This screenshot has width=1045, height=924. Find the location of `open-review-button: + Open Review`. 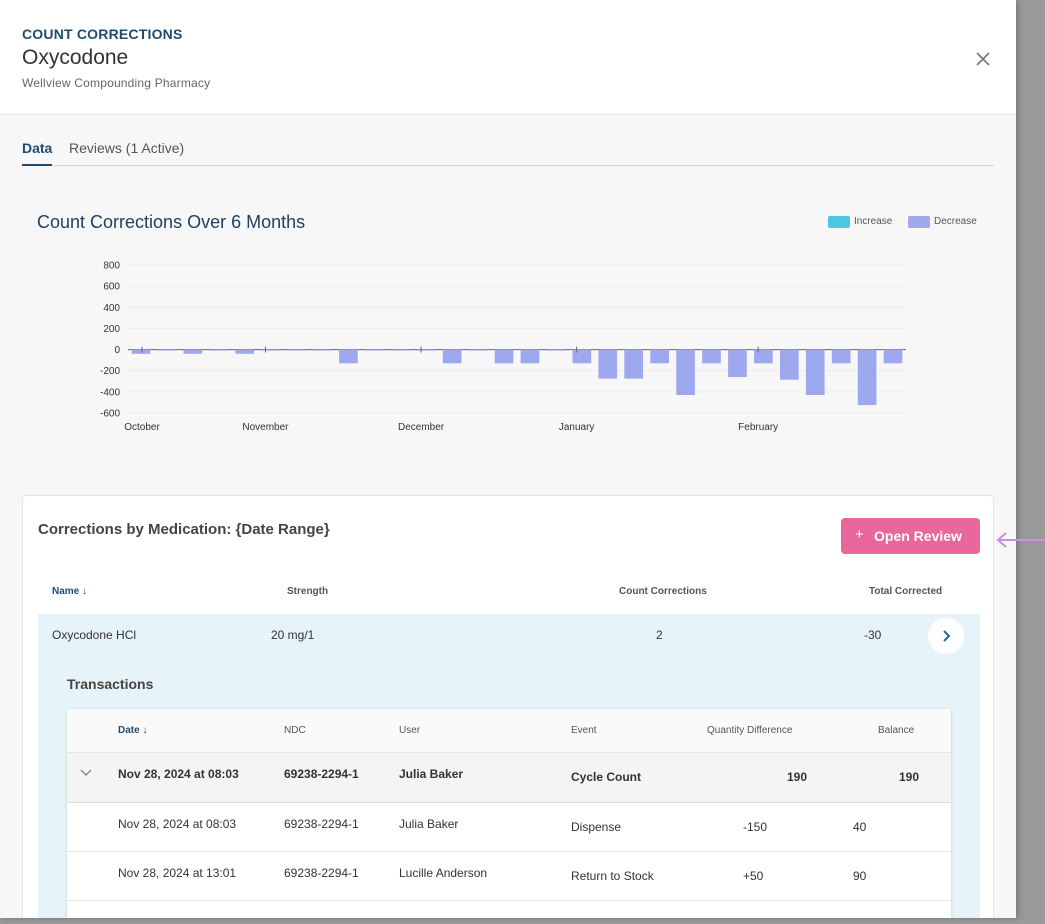

open-review-button: + Open Review is located at coordinates (910, 536).